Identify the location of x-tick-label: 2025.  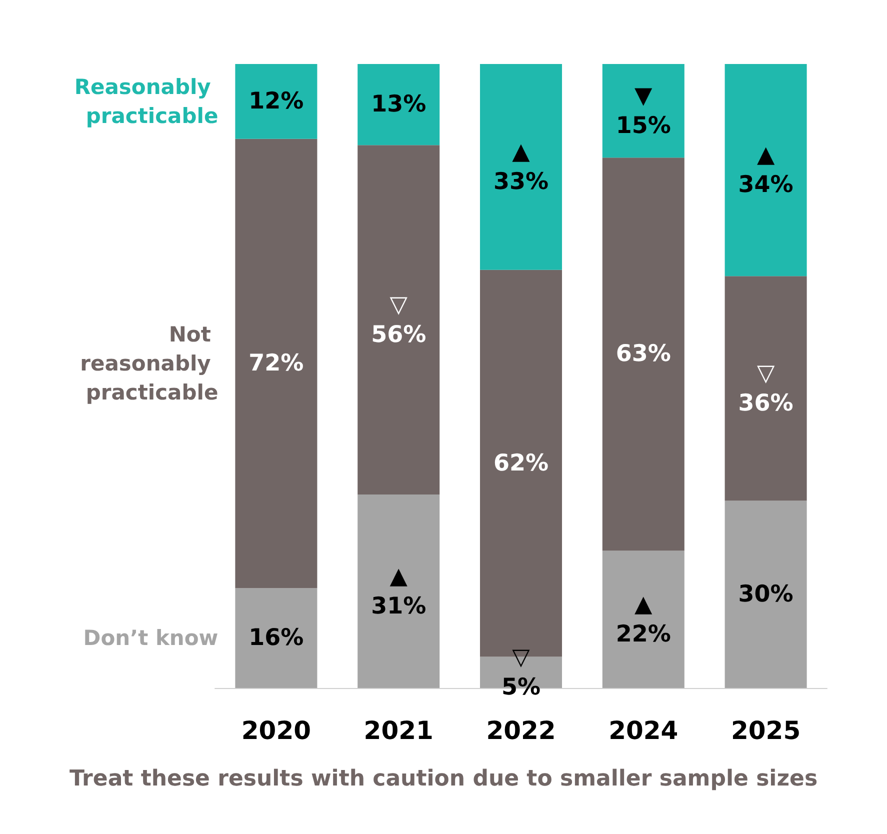
(766, 730).